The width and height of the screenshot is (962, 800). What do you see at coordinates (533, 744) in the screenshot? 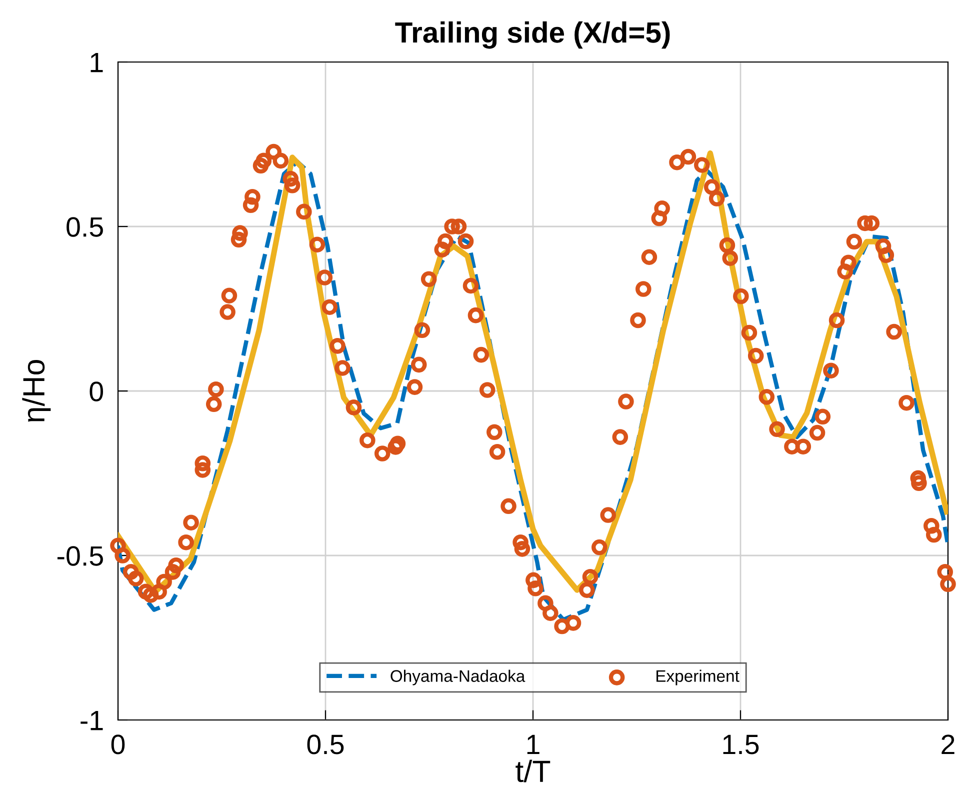
I see `x-tick-label: 1` at bounding box center [533, 744].